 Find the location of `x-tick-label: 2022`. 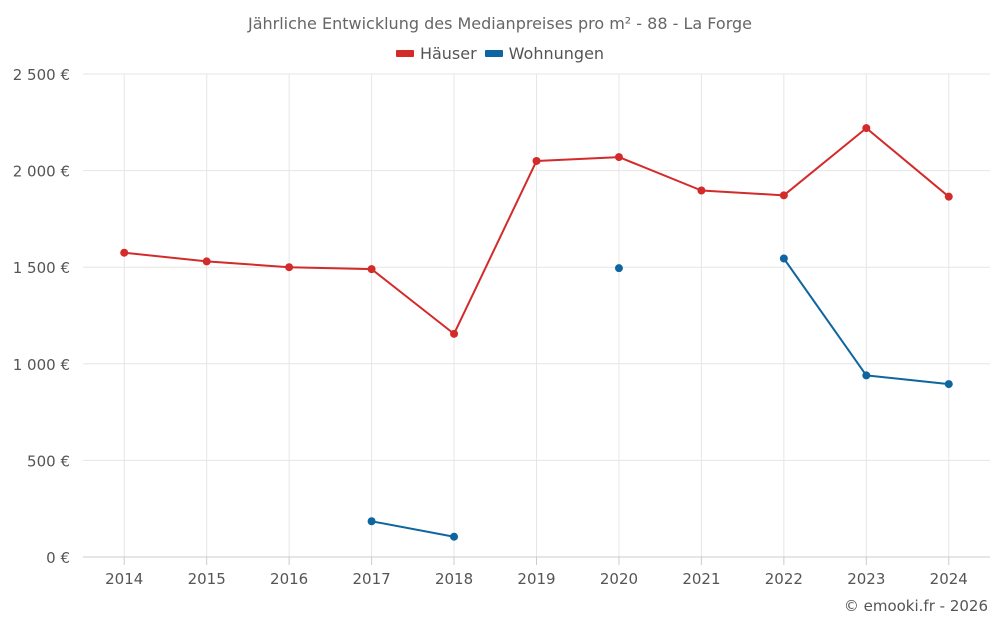

x-tick-label: 2022 is located at coordinates (784, 579).